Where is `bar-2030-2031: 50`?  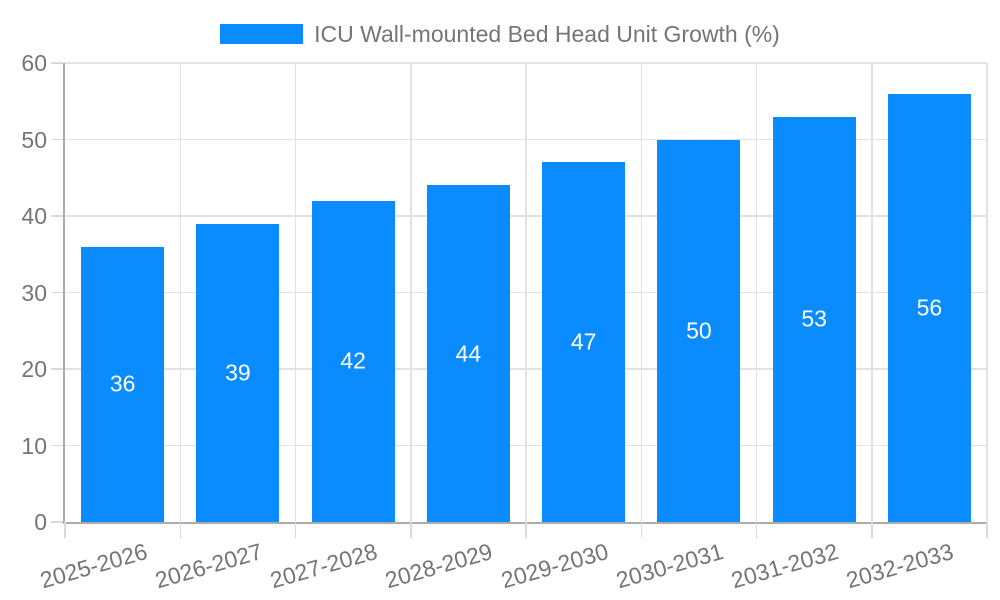 bar-2030-2031: 50 is located at coordinates (699, 330).